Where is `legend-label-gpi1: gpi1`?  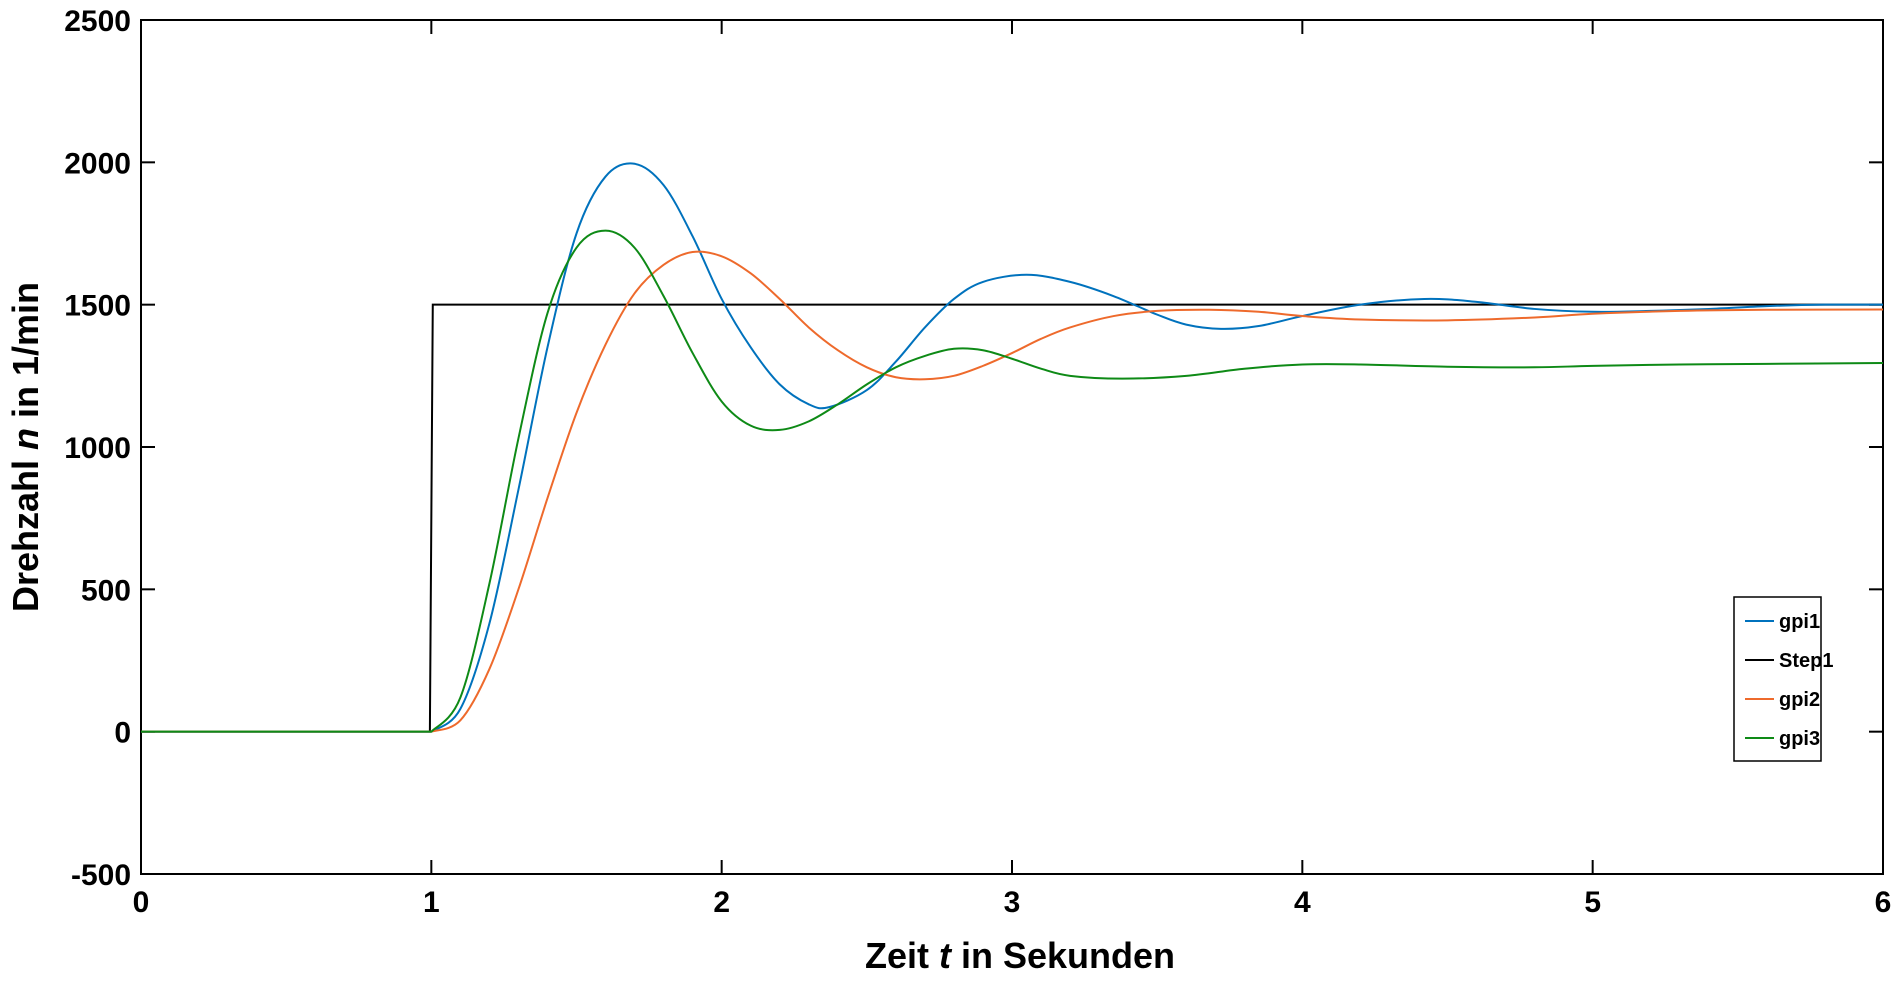
legend-label-gpi1: gpi1 is located at coordinates (1799, 622).